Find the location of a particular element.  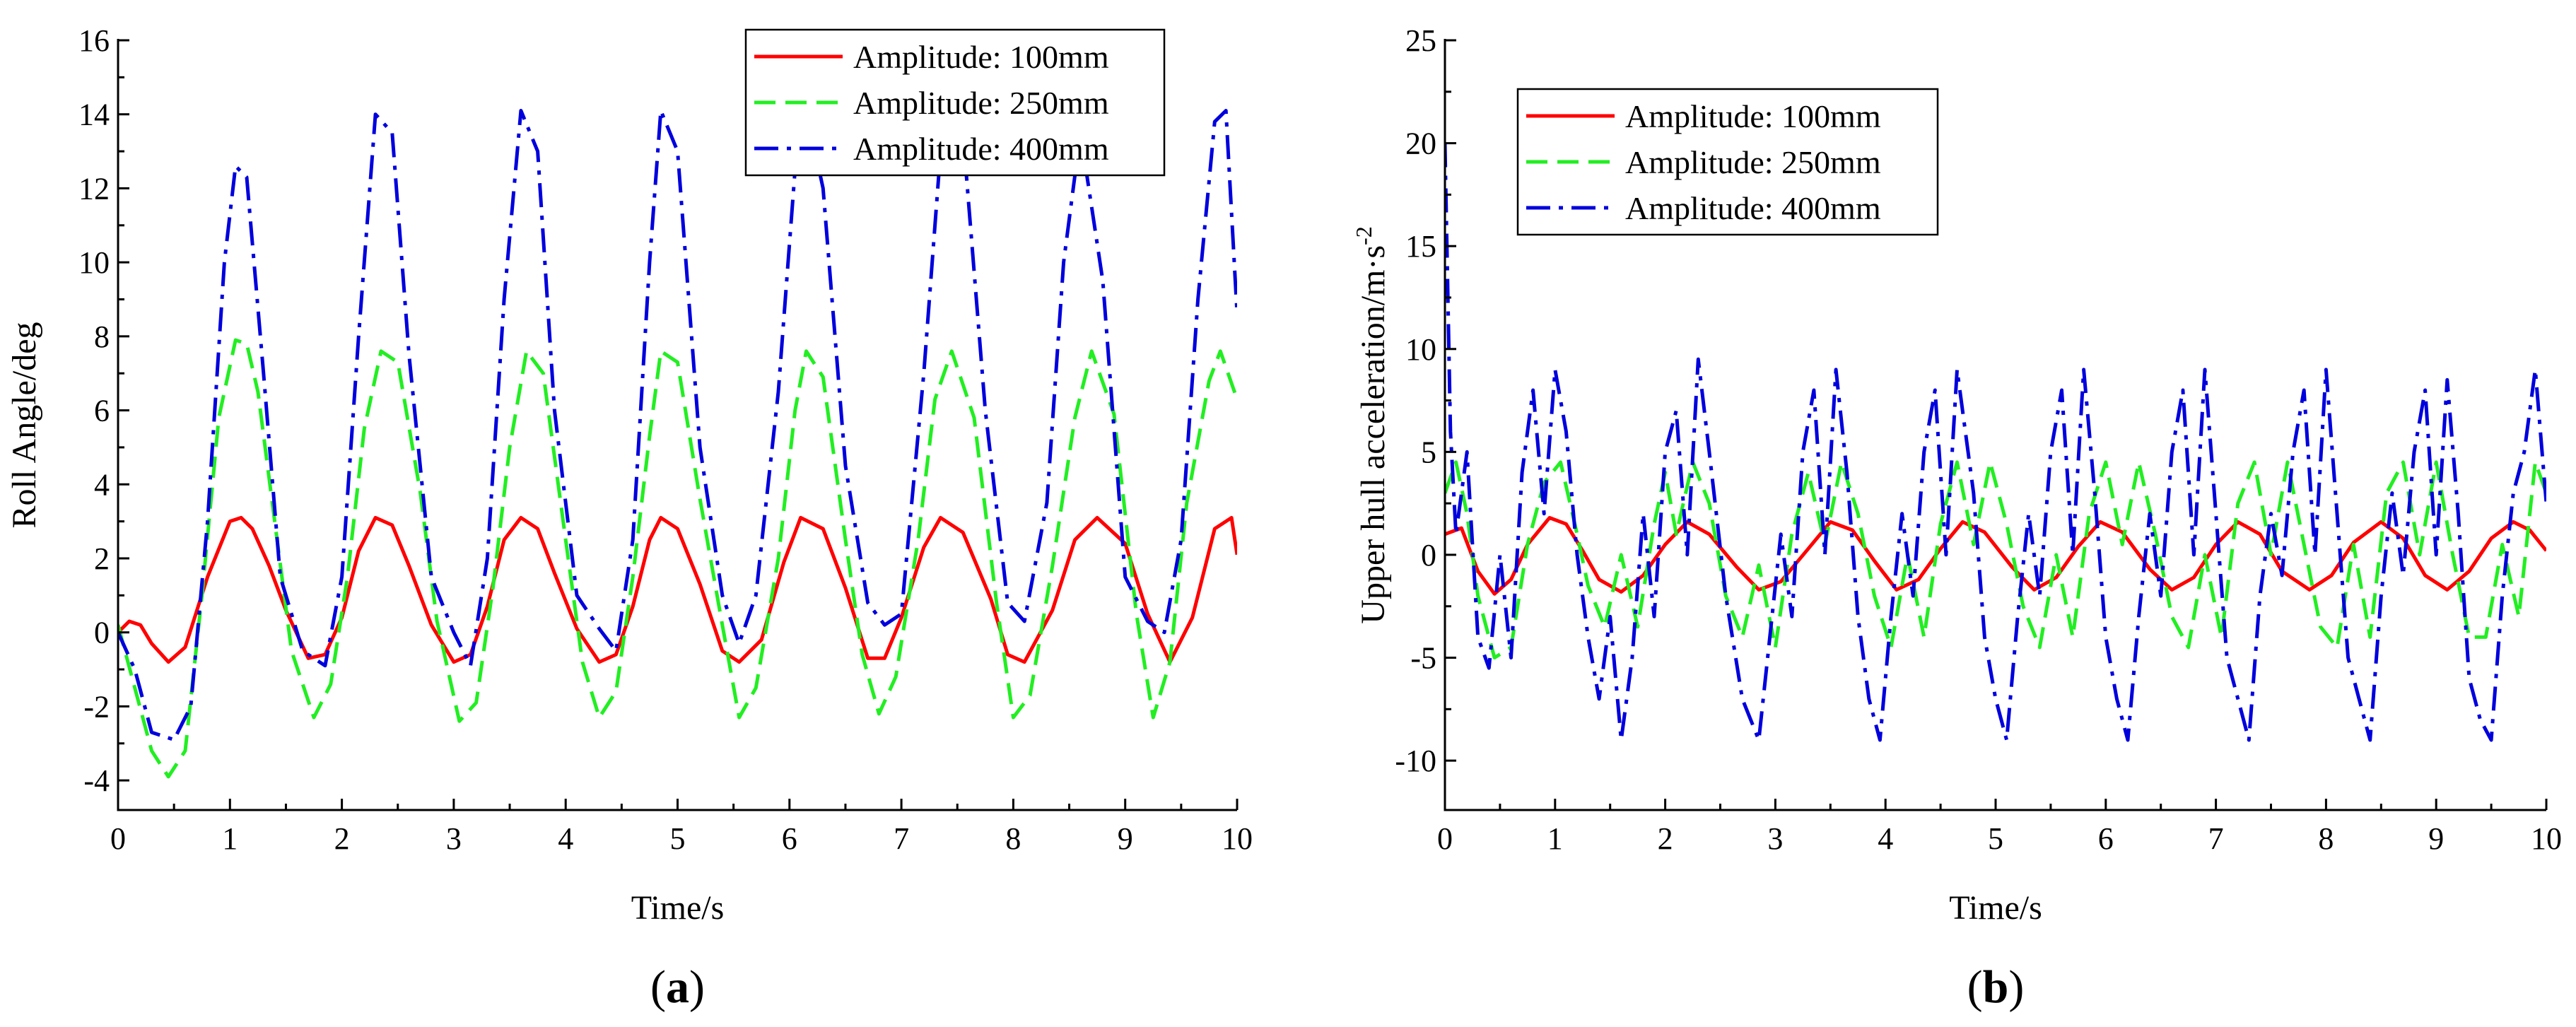

y-axis-label-text: Roll Angle/deg is located at coordinates (24, 426).